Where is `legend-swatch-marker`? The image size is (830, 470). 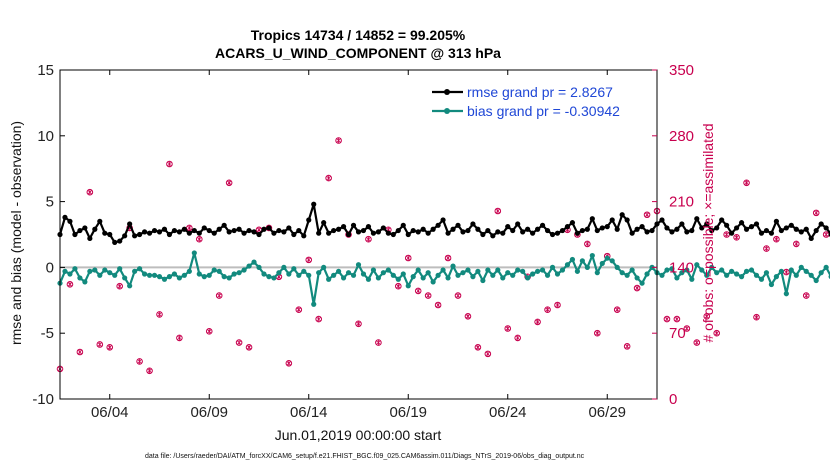 legend-swatch-marker is located at coordinates (447, 92).